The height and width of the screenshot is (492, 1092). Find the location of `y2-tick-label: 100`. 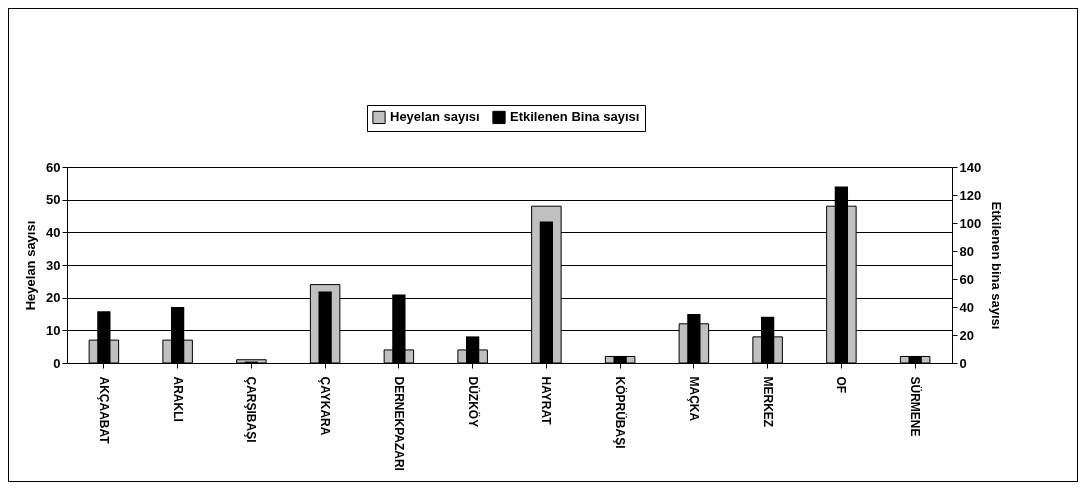

y2-tick-label: 100 is located at coordinates (970, 223).